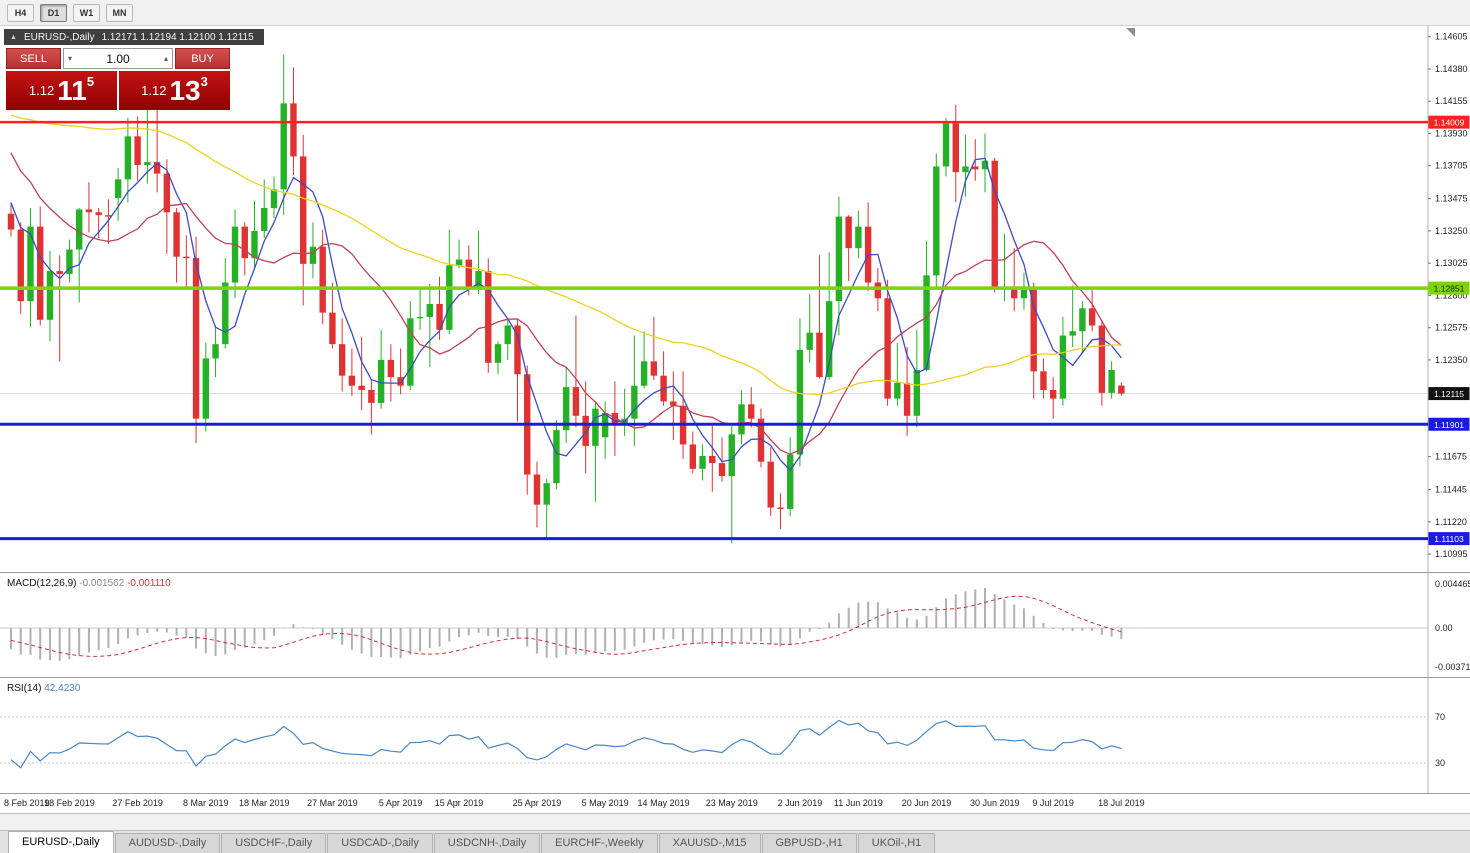 The image size is (1470, 853). Describe the element at coordinates (1440, 717) in the screenshot. I see `rsi-axis-label: 70` at that location.